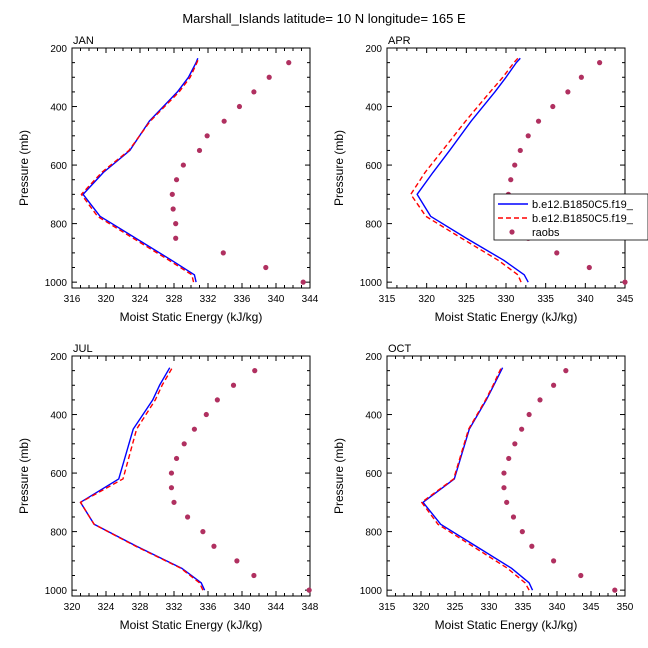  Describe the element at coordinates (545, 299) in the screenshot. I see `x-tick-label: 335` at that location.